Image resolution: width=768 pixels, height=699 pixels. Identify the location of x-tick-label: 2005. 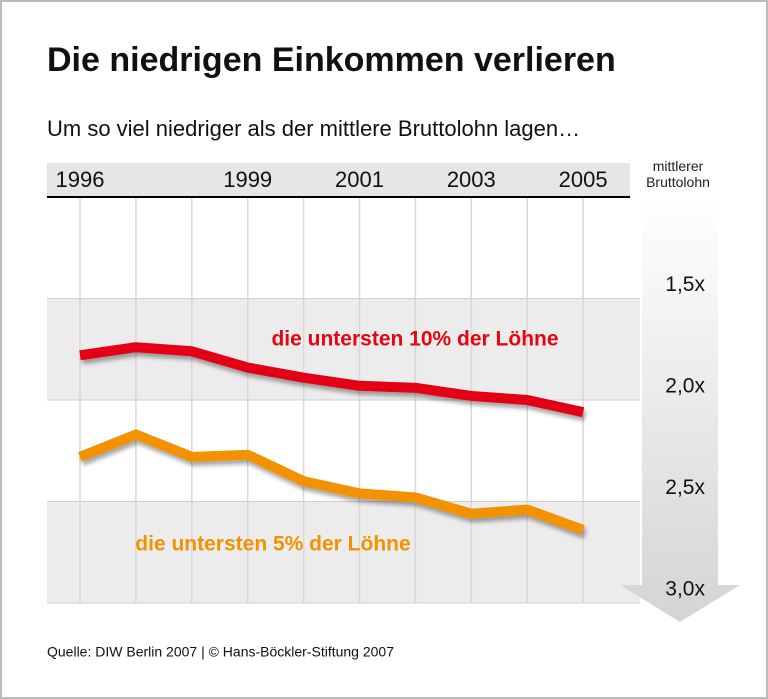
(583, 179).